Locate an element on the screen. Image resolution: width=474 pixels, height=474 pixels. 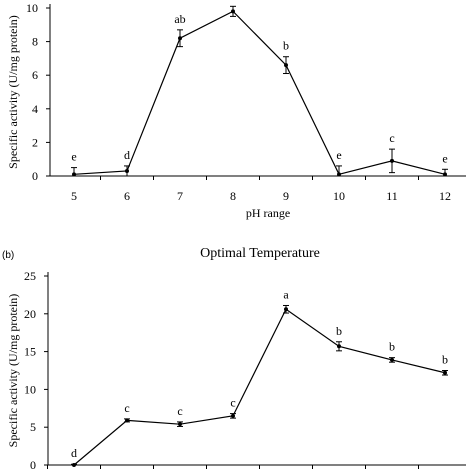
ph-significance-letter: a is located at coordinates (233, 1).